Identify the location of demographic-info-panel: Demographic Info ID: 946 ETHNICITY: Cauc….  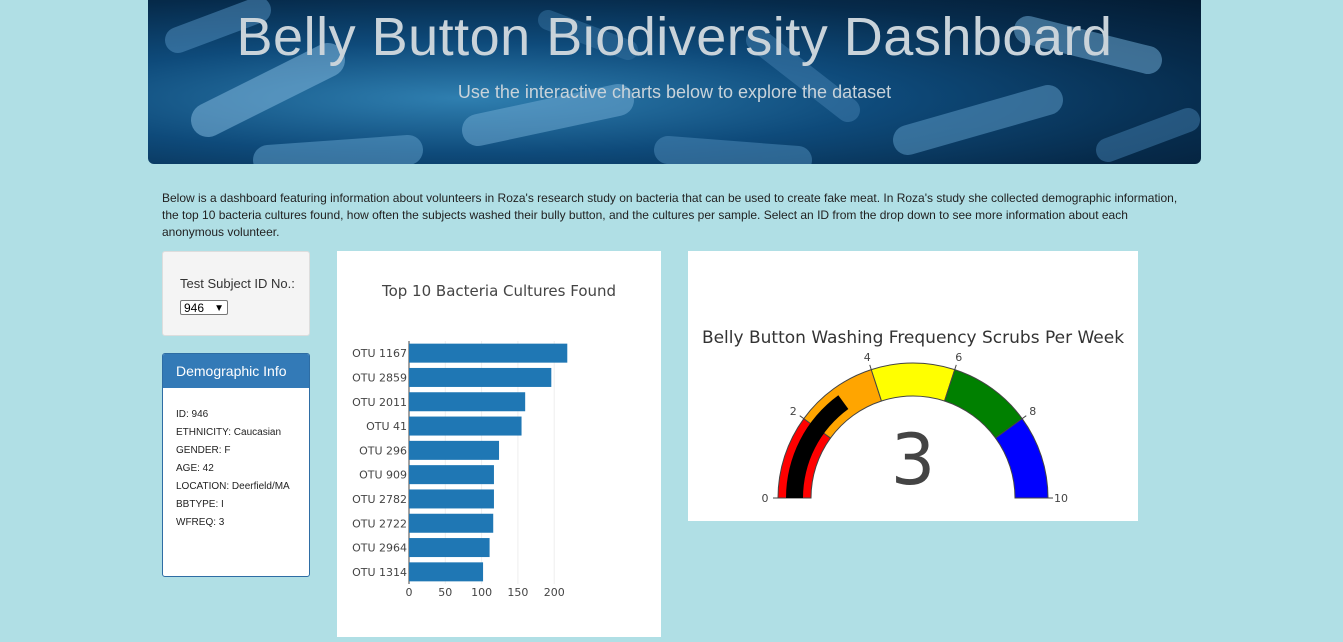
(236, 465).